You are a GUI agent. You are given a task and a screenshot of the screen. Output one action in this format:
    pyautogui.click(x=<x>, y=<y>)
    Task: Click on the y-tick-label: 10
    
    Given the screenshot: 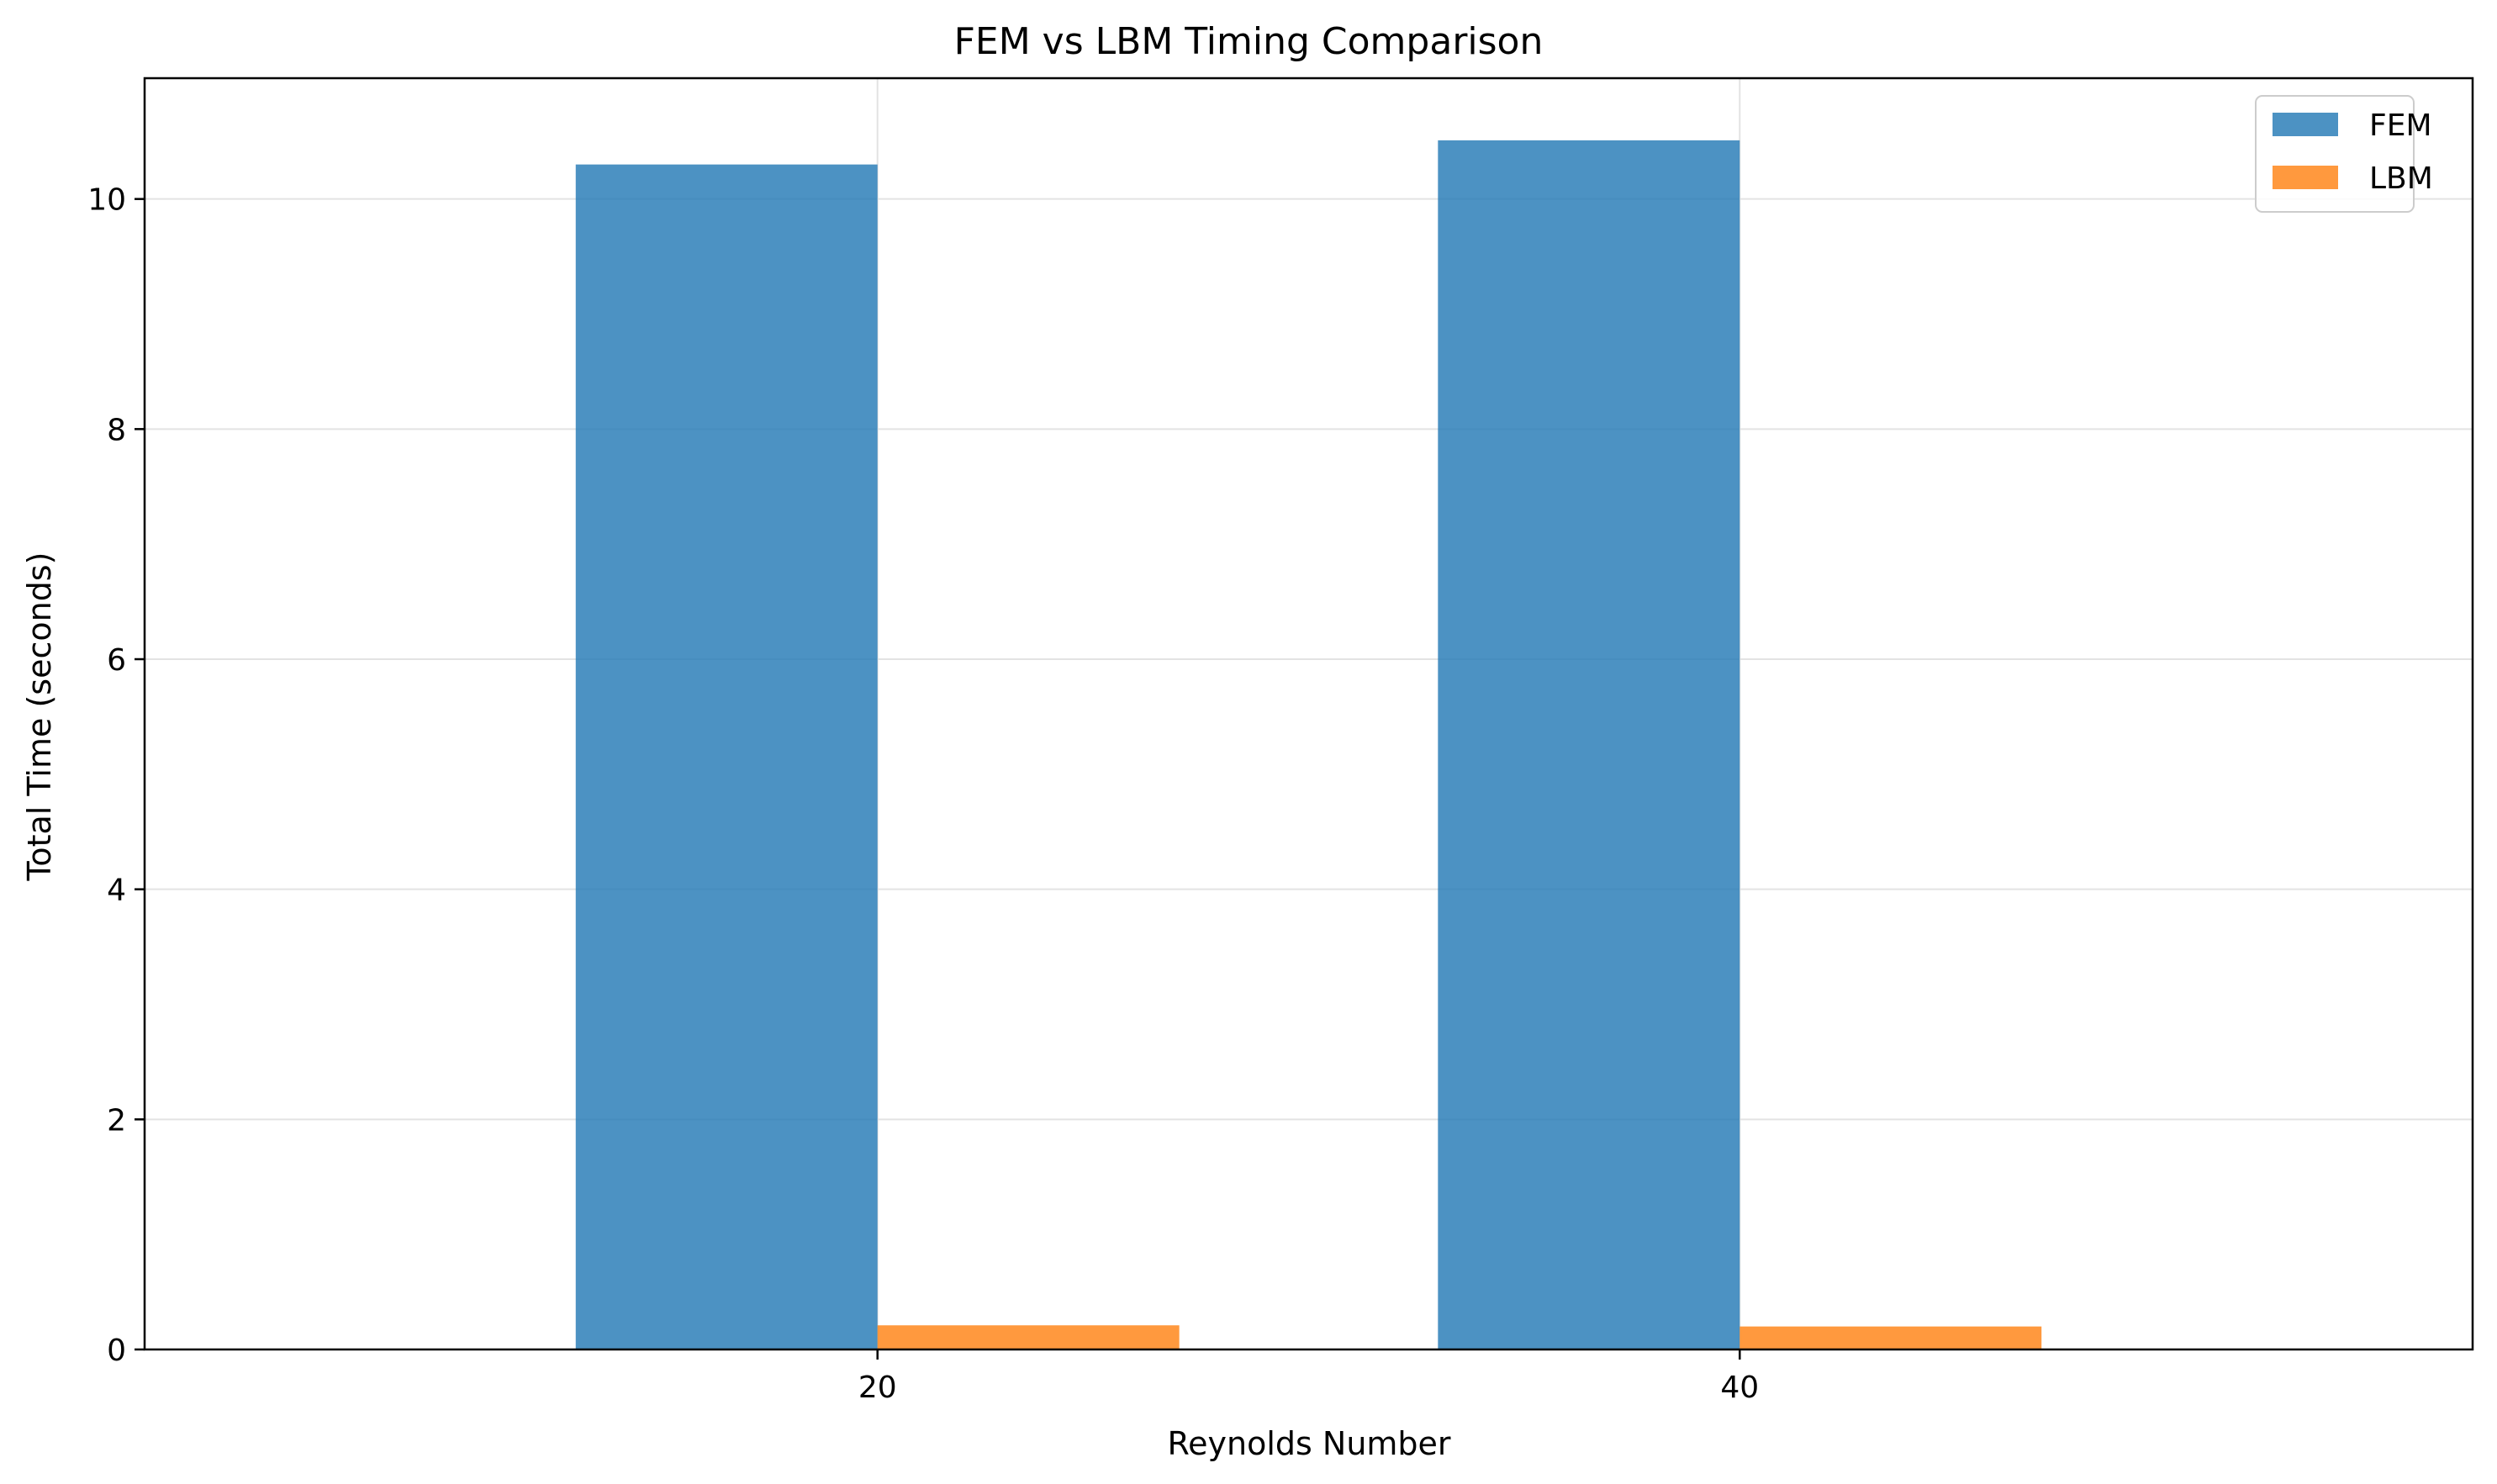 What is the action you would take?
    pyautogui.click(x=106, y=200)
    